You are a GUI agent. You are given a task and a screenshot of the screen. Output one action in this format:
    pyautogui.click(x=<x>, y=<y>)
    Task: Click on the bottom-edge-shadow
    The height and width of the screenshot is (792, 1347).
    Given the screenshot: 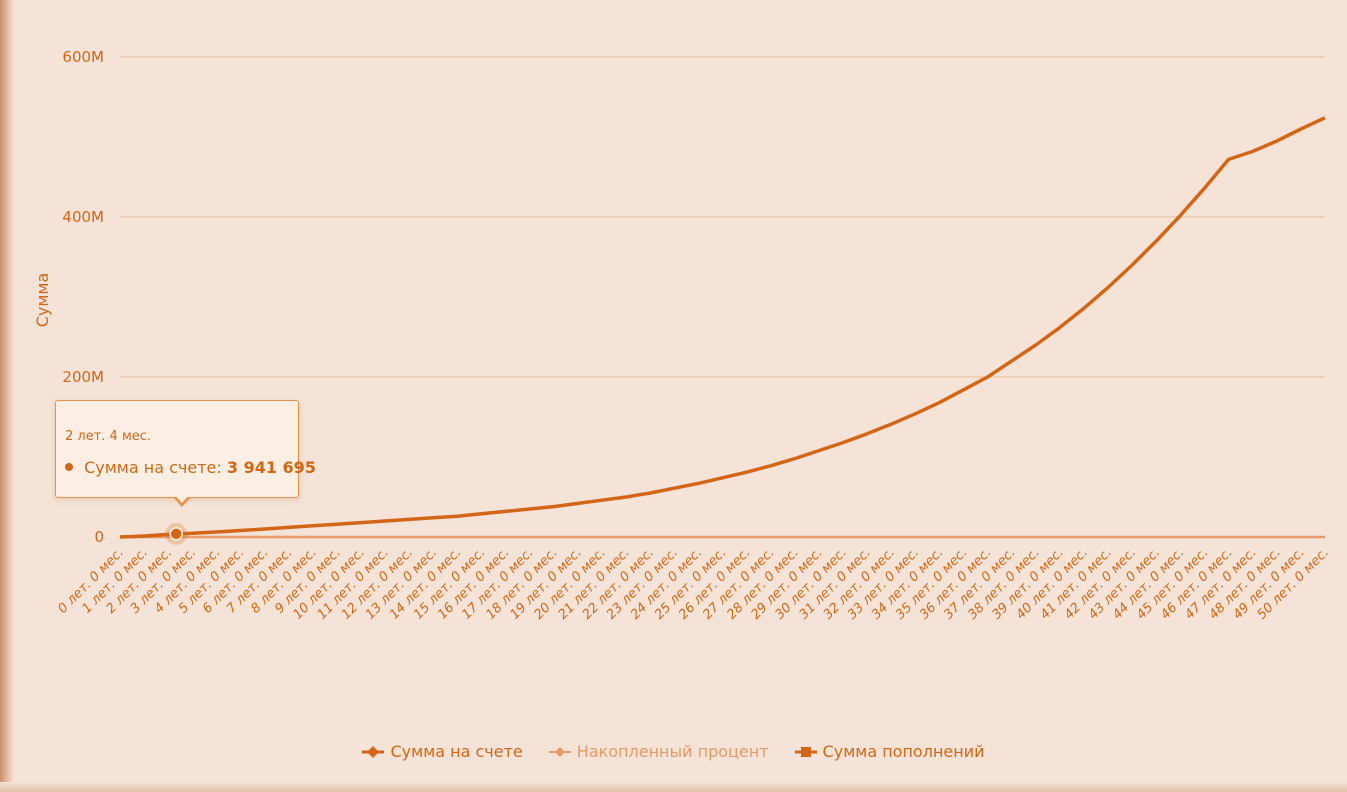 What is the action you would take?
    pyautogui.click(x=673, y=787)
    